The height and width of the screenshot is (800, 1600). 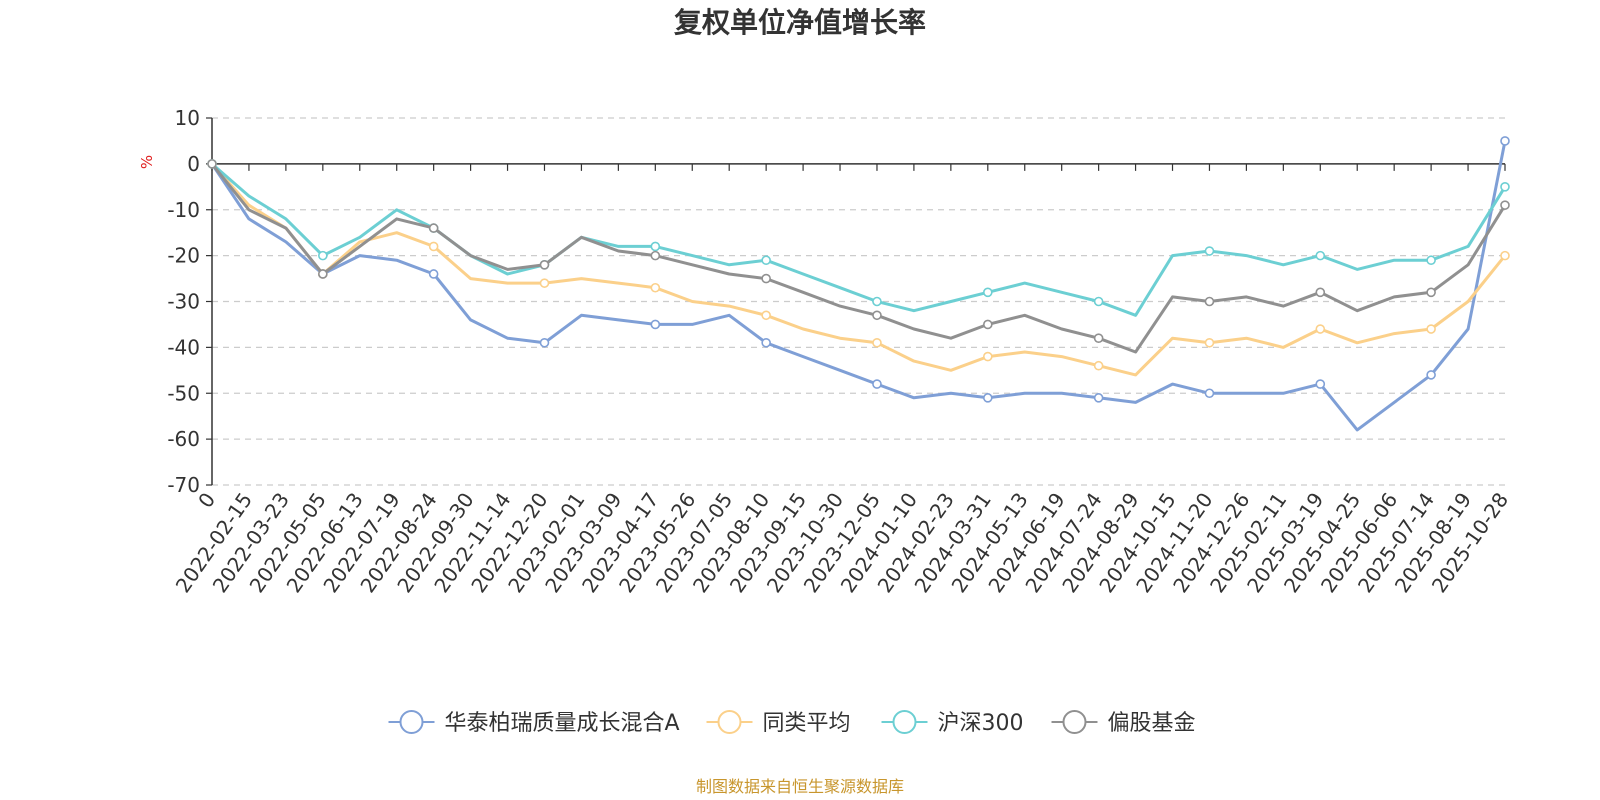 What do you see at coordinates (981, 723) in the screenshot?
I see `legend-label: 沪深300` at bounding box center [981, 723].